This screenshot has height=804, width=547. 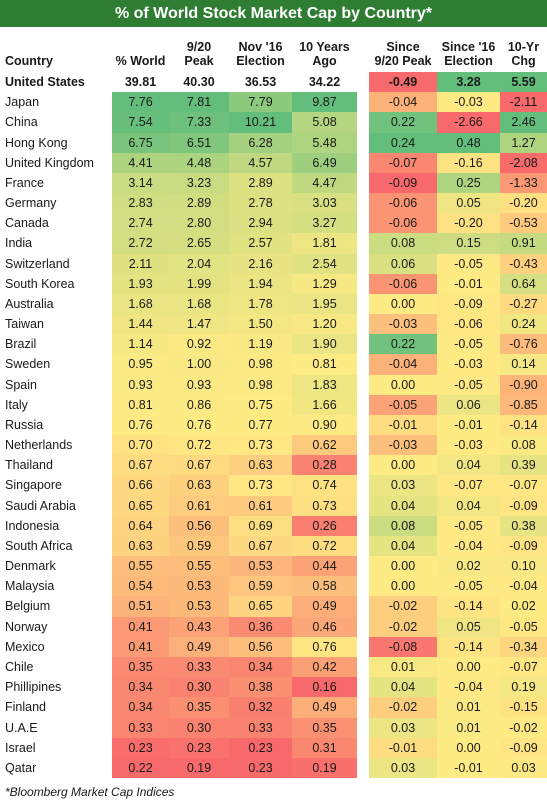 I want to click on cell-peak-9-20: 0.53, so click(x=199, y=606).